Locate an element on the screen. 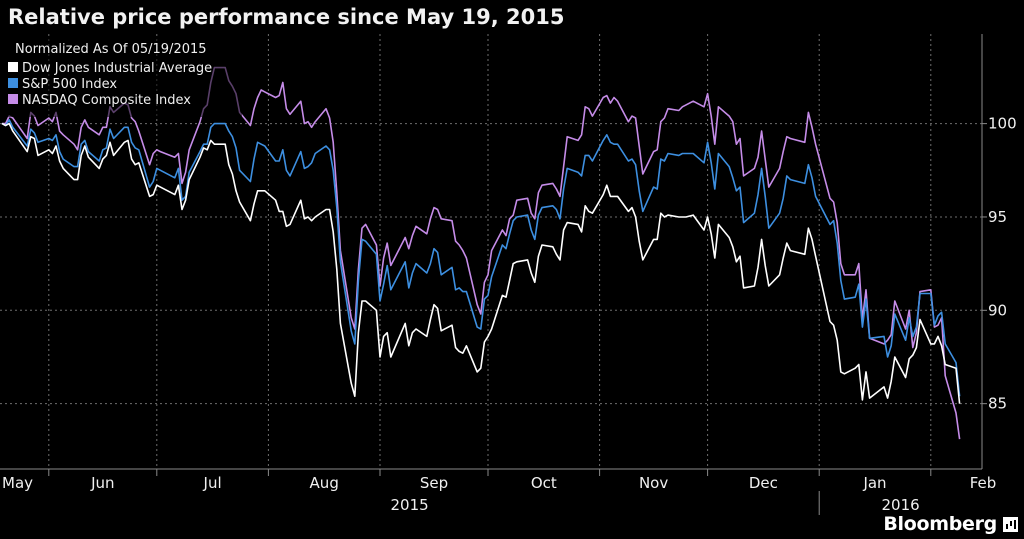 The image size is (1024, 539). x-year-label-2015: 2015 is located at coordinates (410, 505).